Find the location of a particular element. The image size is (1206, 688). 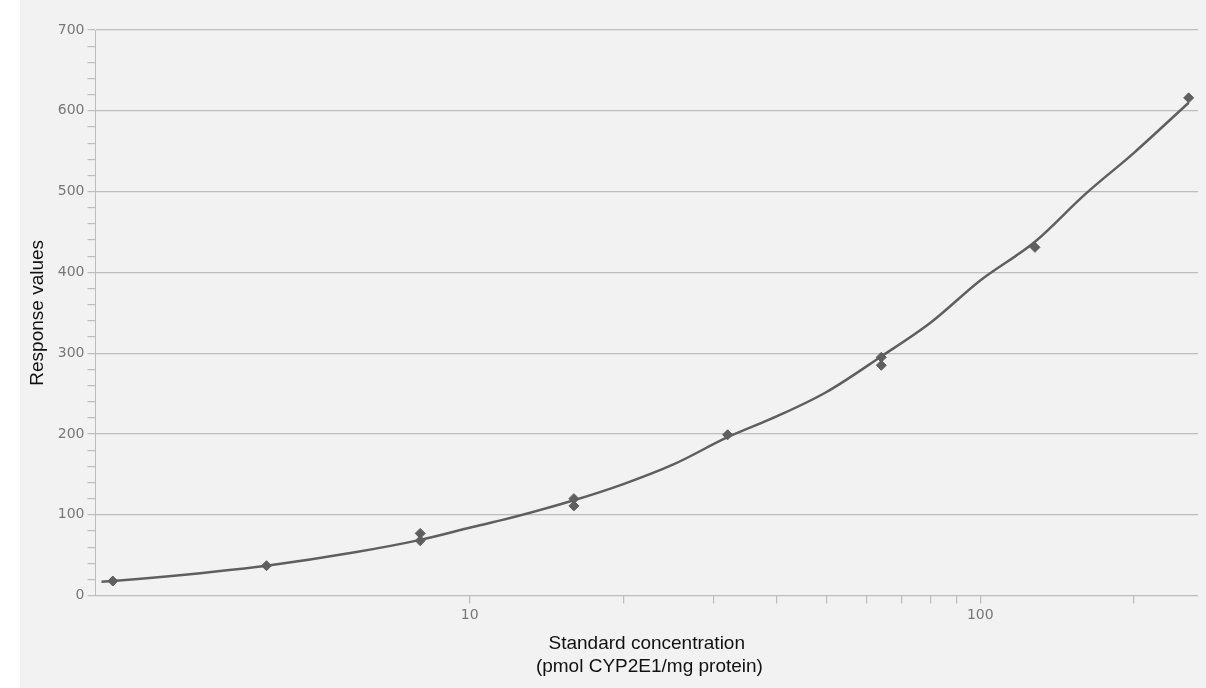

x-tick-label: 10 is located at coordinates (469, 613).